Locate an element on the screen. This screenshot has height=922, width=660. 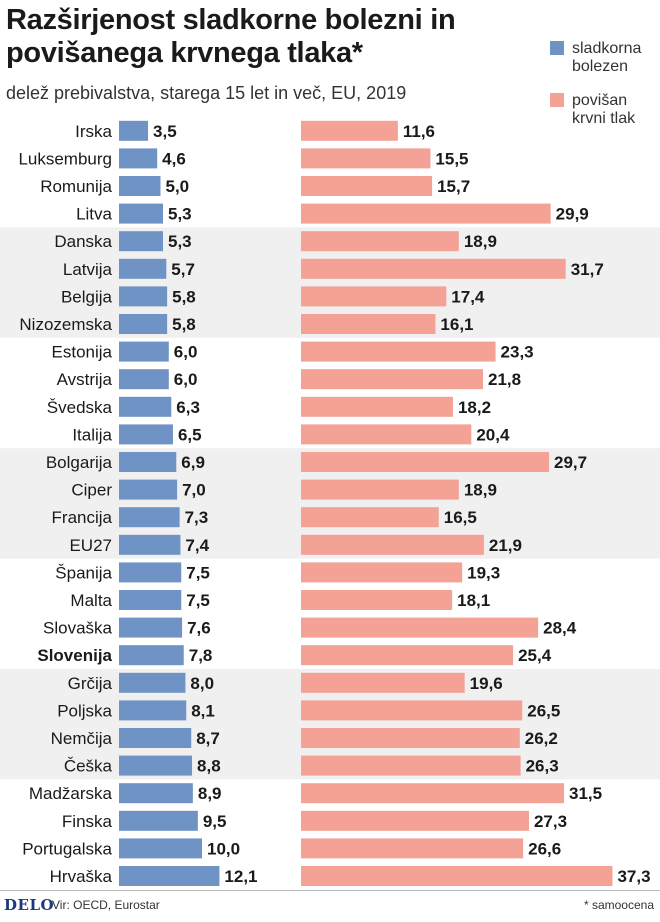
category-label-avstrija: Avstrija is located at coordinates (85, 379).